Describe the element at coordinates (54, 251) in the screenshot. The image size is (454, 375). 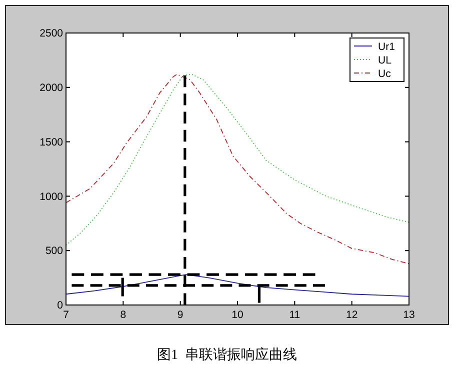
I see `y-tick-label: 500` at that location.